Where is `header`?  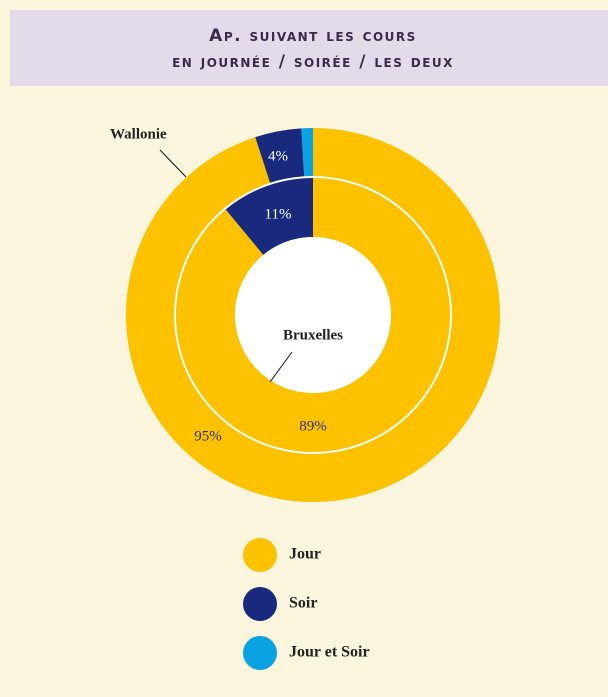 header is located at coordinates (309, 48).